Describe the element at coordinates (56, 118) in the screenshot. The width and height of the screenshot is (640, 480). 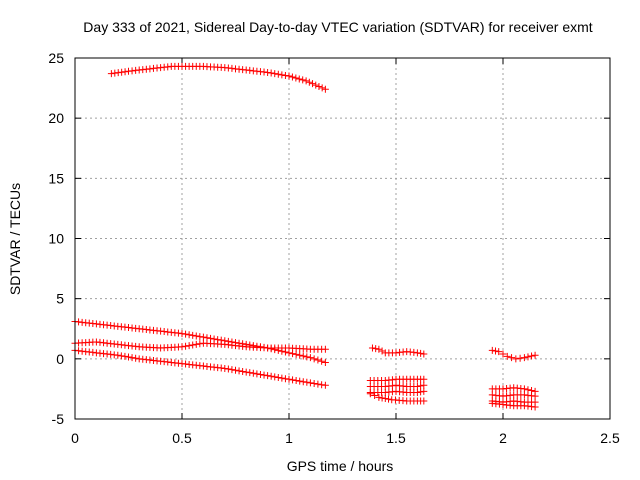
I see `y-tick-label: 20` at that location.